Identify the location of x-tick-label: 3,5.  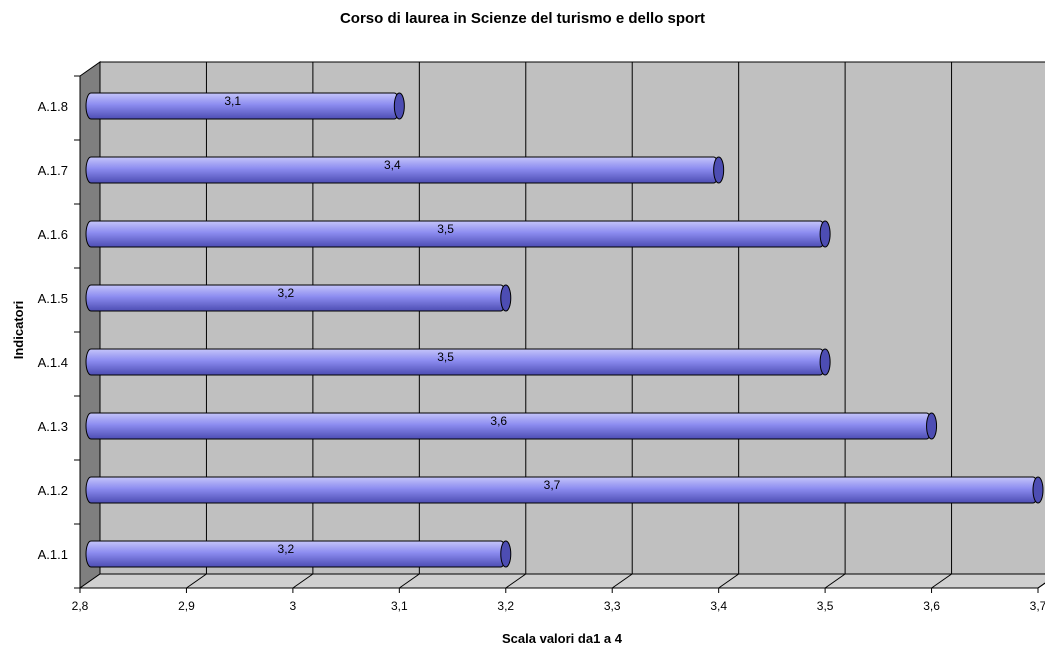
(825, 606).